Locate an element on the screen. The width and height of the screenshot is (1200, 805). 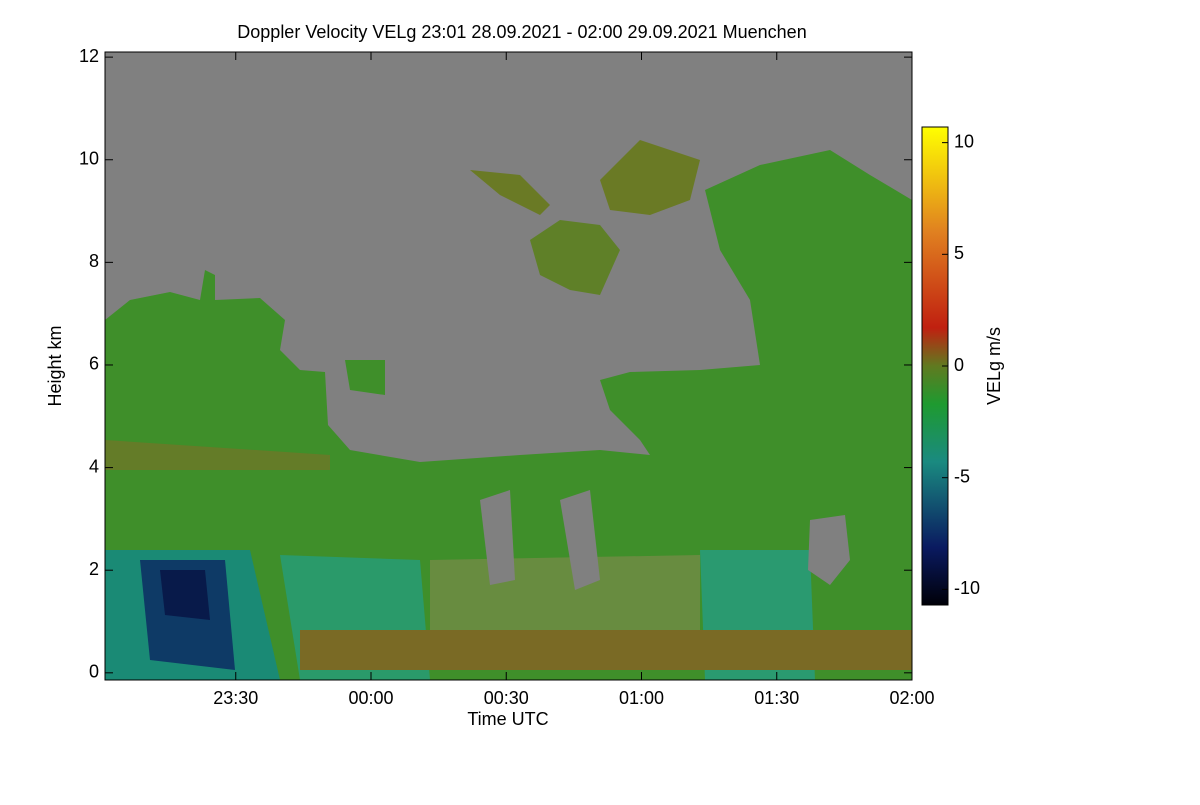
colorbar-label: VELg m/s is located at coordinates (994, 366).